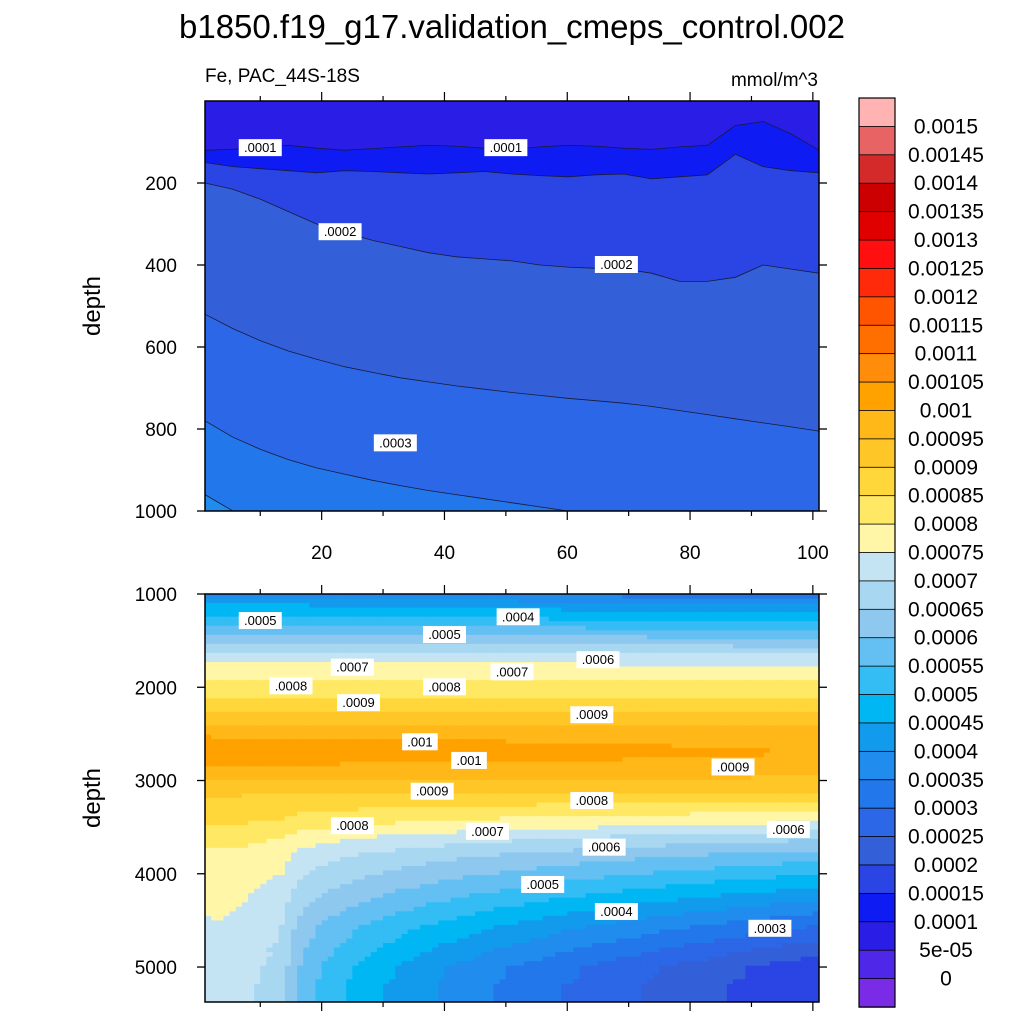  I want to click on contour-label-text: .0003, so click(395, 442).